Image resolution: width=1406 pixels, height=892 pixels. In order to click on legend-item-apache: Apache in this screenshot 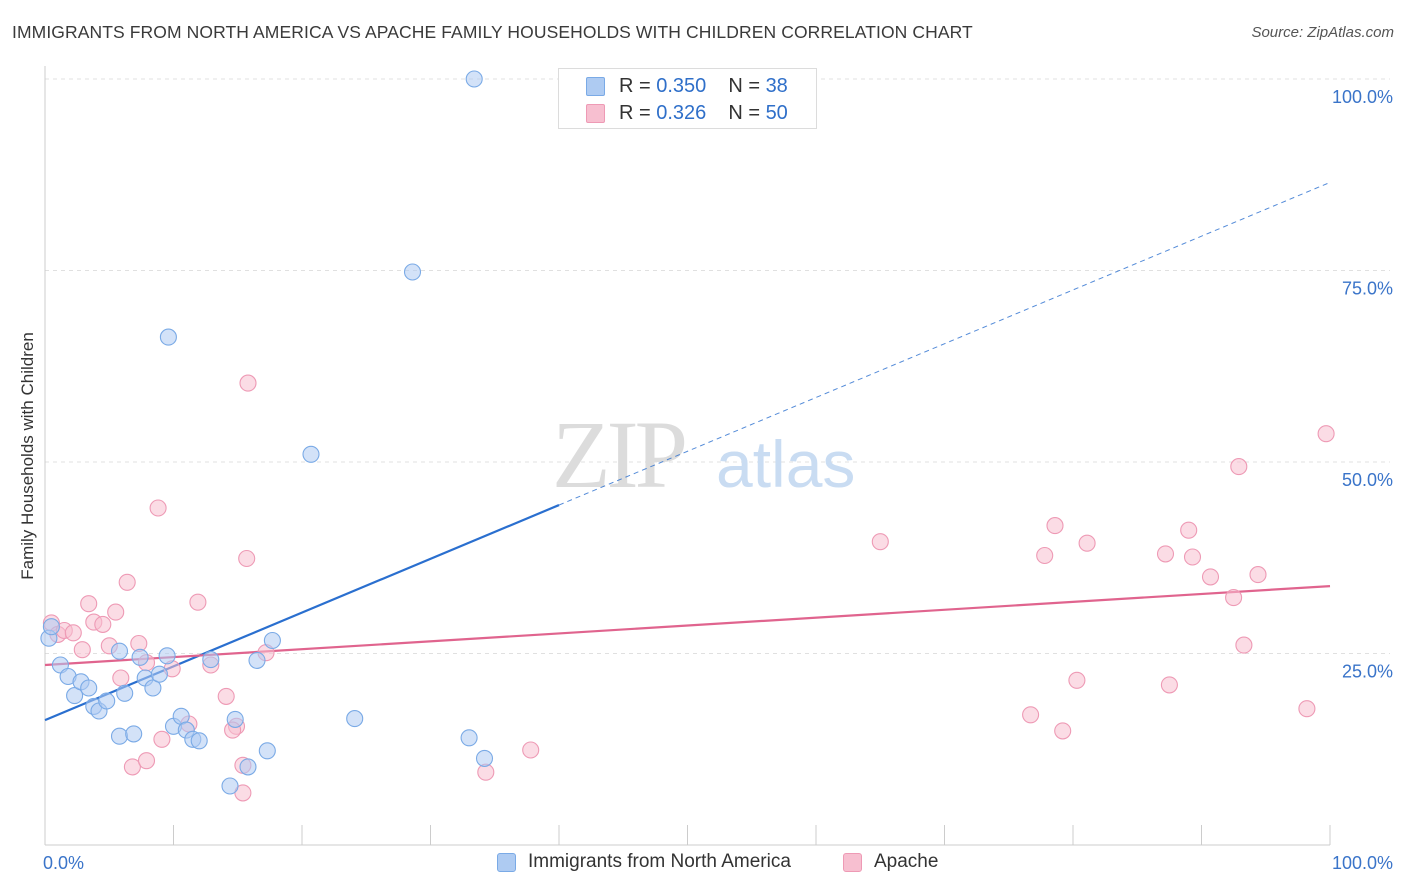, I will do `click(890, 862)`.